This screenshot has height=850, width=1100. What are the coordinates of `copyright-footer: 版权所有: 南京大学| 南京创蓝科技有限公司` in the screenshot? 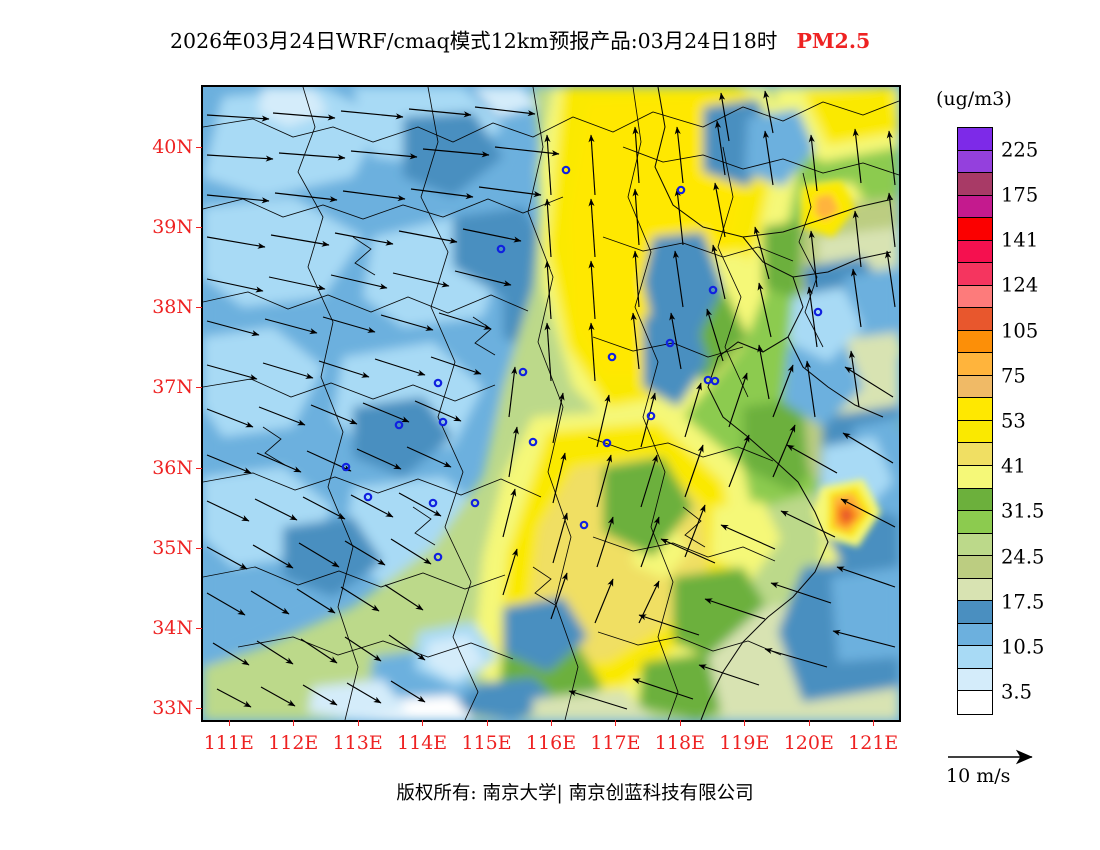 It's located at (550, 792).